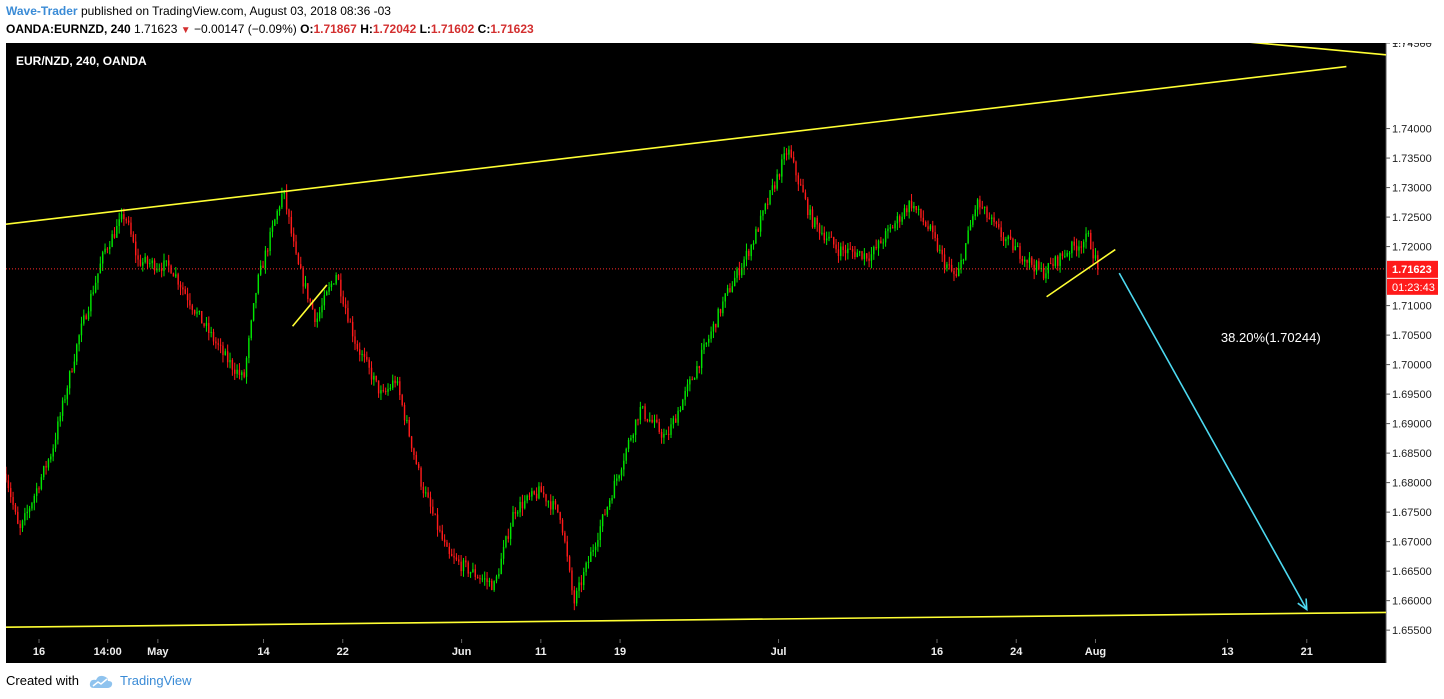 This screenshot has width=1444, height=699. What do you see at coordinates (1412, 454) in the screenshot?
I see `price-tick-label: 1.68500` at bounding box center [1412, 454].